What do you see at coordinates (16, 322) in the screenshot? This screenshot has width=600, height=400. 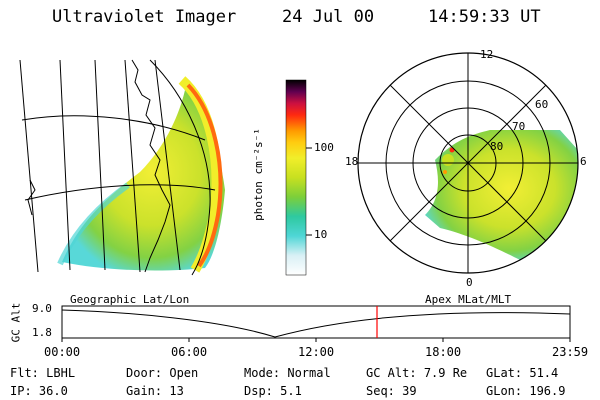 I see `timeline-axis-label: GC Alt` at bounding box center [16, 322].